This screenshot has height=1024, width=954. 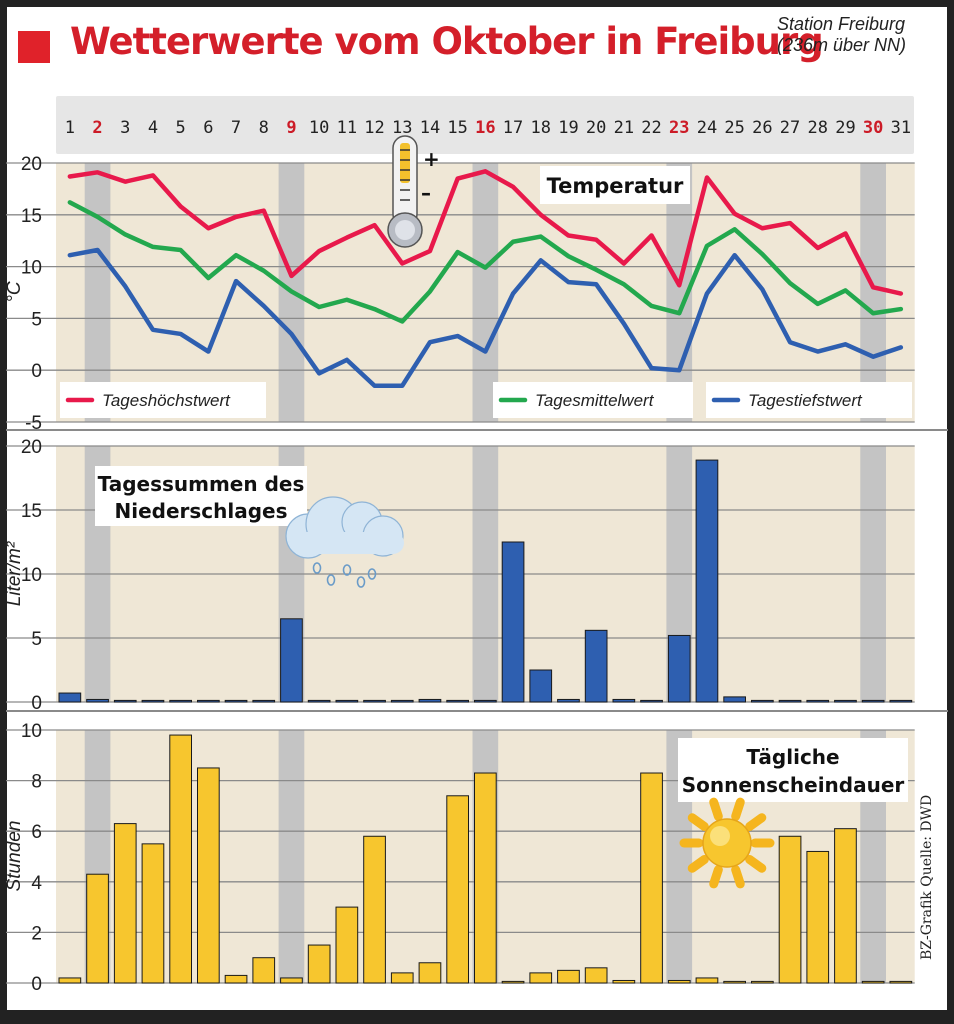 What do you see at coordinates (707, 128) in the screenshot?
I see `day-label: 24` at bounding box center [707, 128].